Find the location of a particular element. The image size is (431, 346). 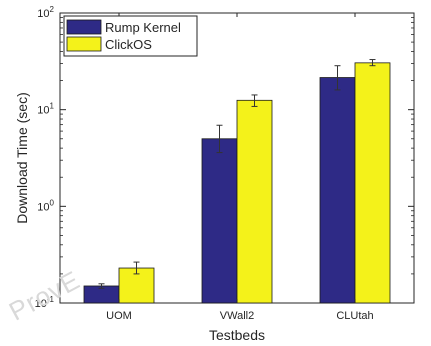

y-tick-label: 10⁰ is located at coordinates (45, 205).